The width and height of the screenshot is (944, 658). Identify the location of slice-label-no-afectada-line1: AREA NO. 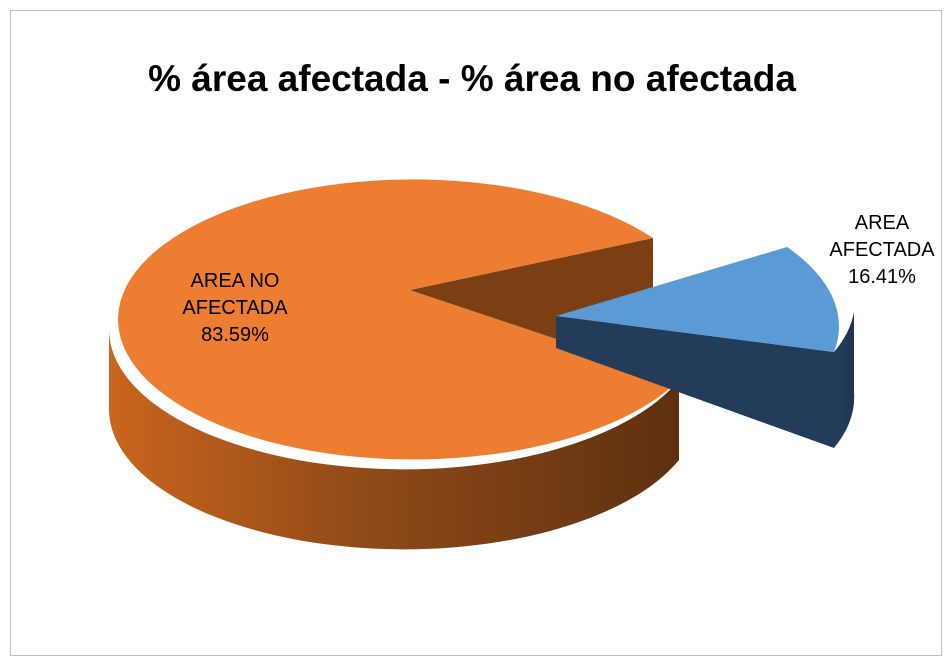
(235, 281).